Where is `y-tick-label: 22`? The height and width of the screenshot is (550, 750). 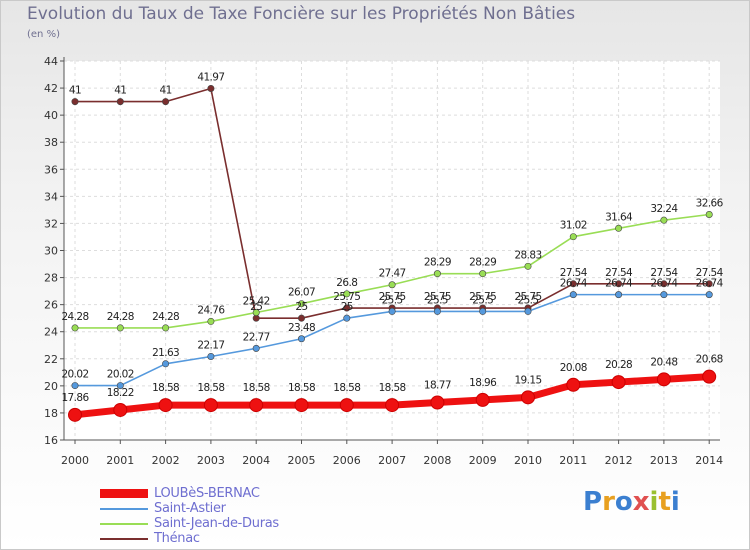
y-tick-label: 22 is located at coordinates (51, 359).